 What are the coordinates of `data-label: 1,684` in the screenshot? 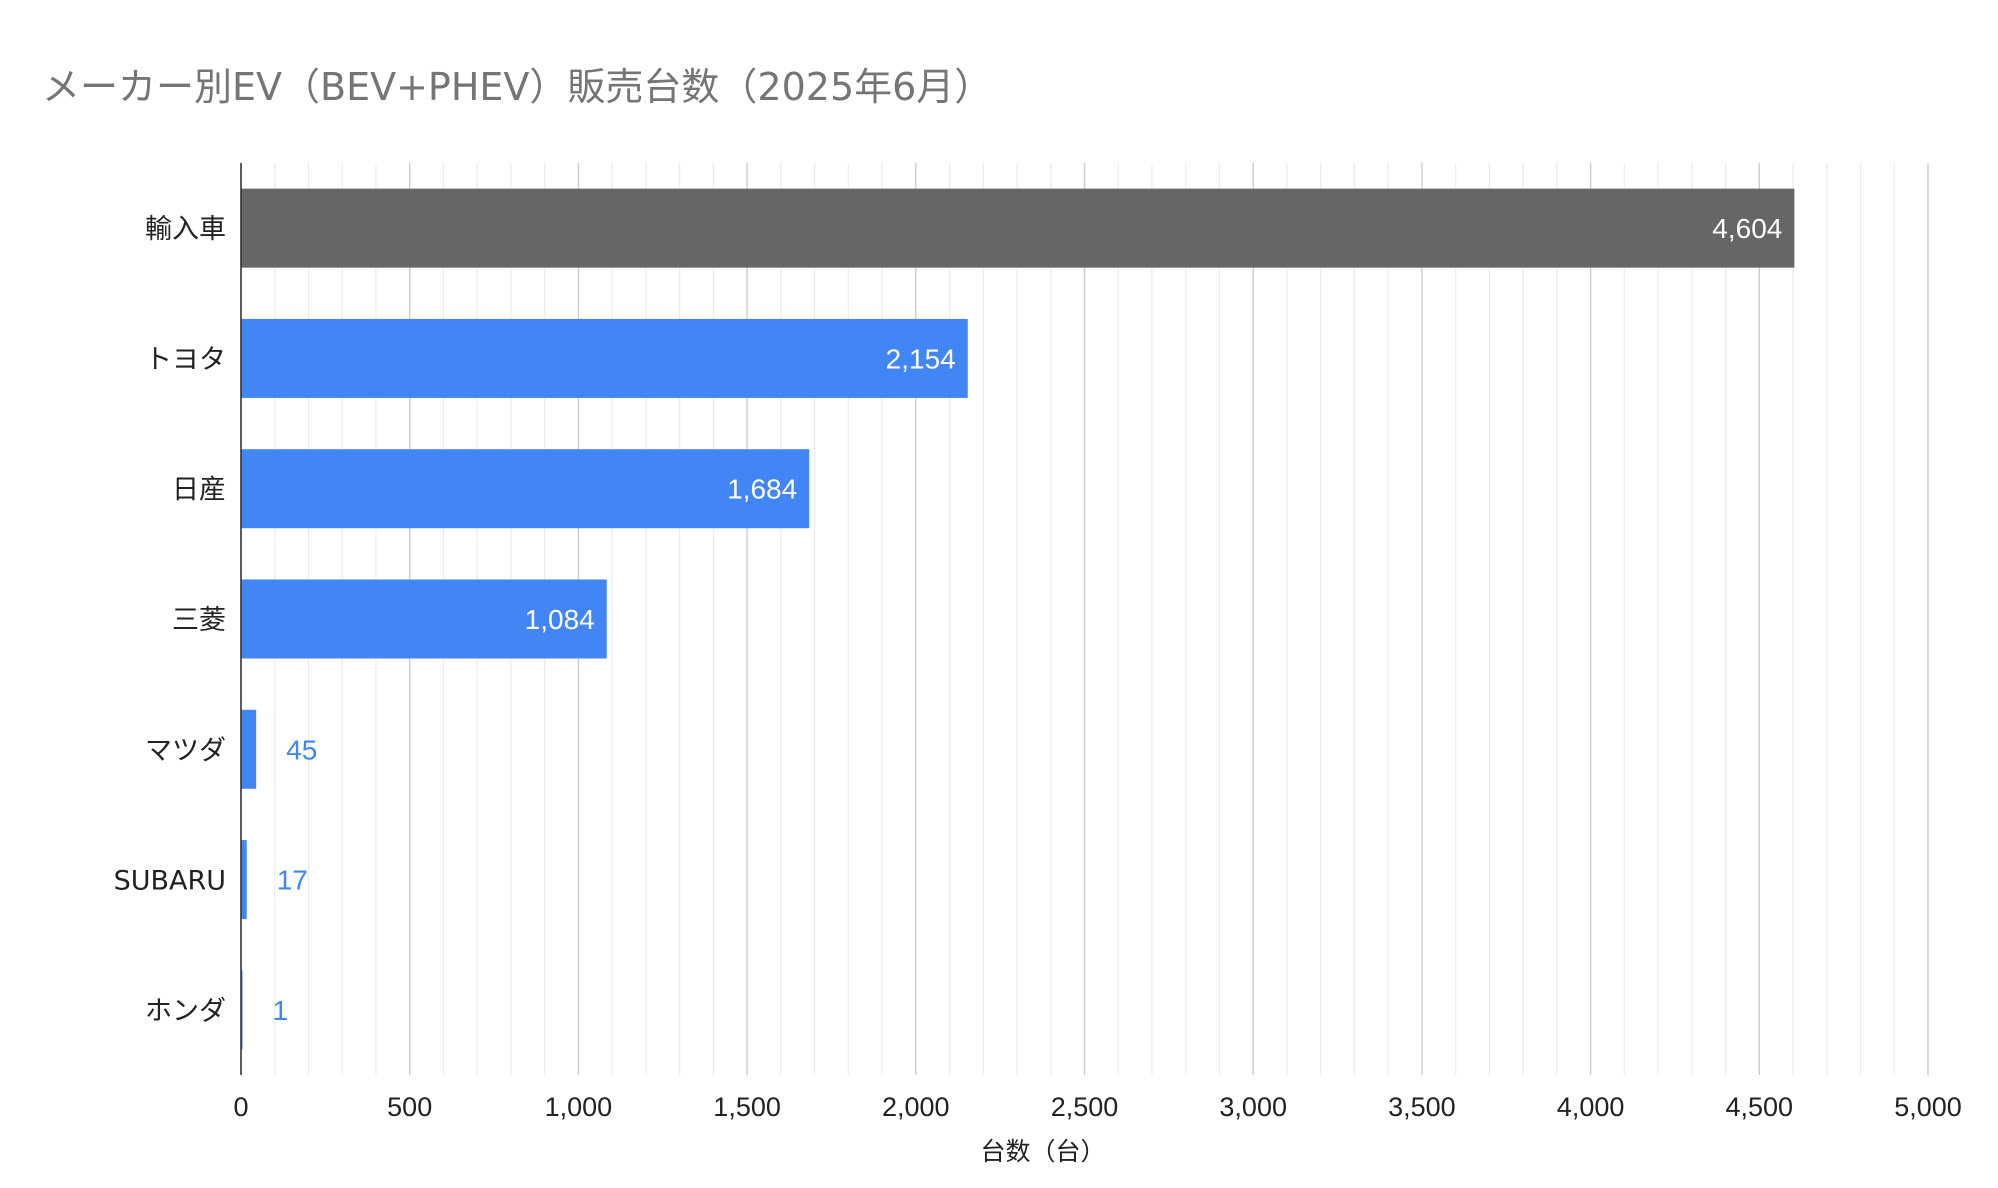 It's located at (762, 489).